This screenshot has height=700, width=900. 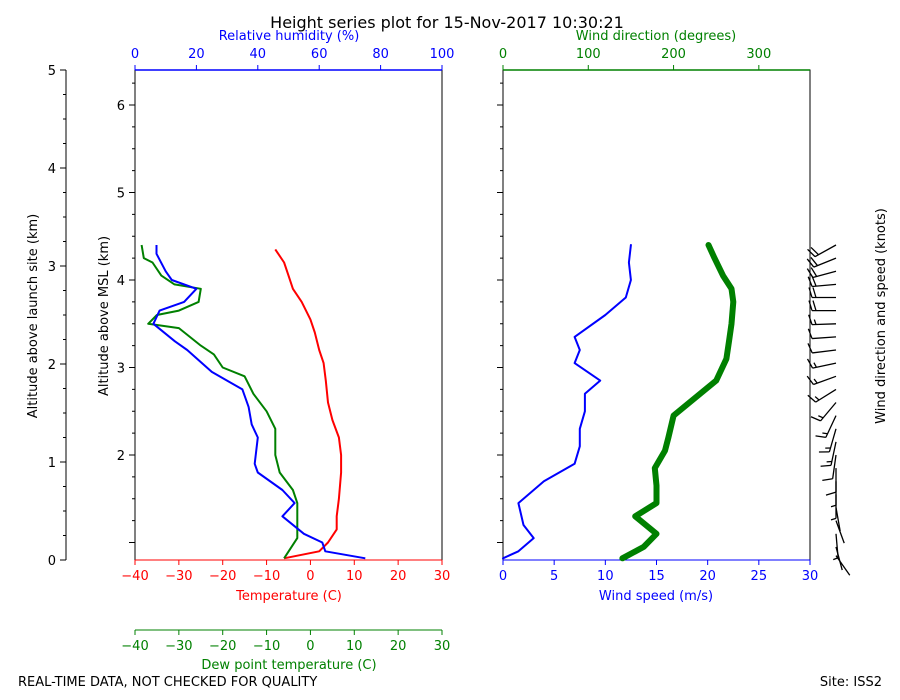 I want to click on dew-point-line, so click(x=219, y=401).